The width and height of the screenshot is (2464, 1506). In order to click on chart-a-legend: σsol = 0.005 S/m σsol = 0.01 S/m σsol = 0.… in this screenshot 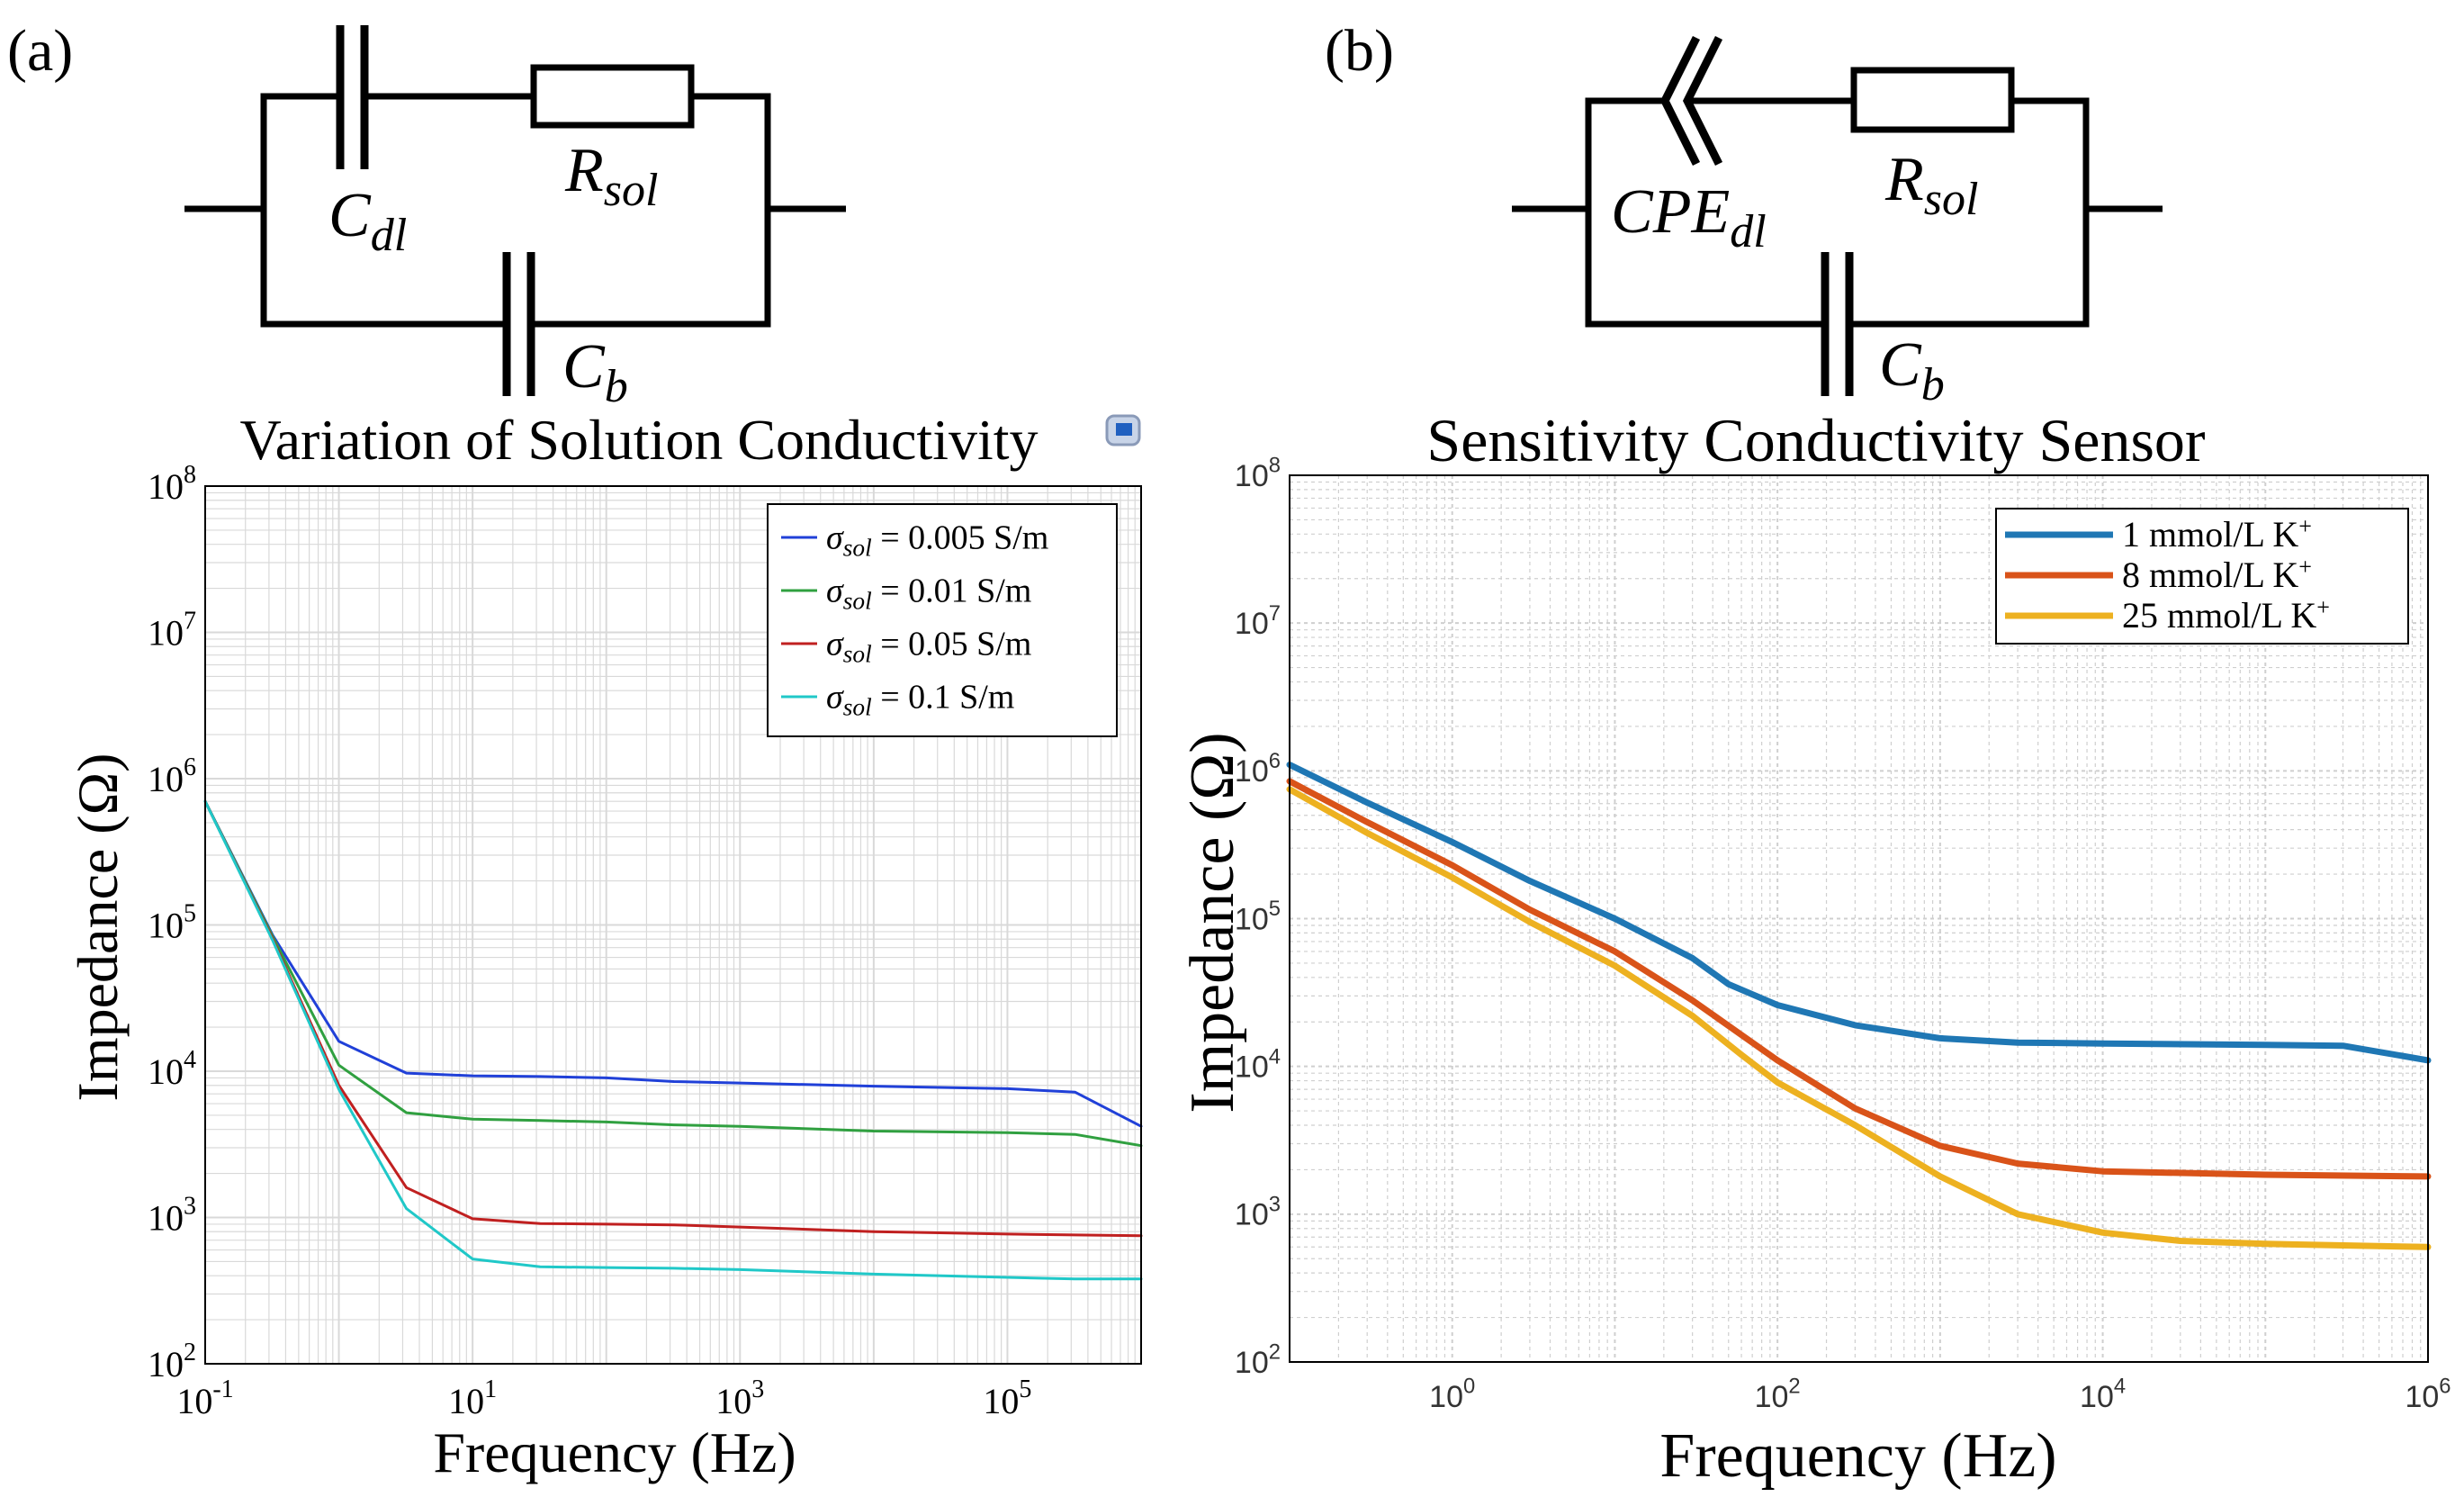, I will do `click(942, 620)`.